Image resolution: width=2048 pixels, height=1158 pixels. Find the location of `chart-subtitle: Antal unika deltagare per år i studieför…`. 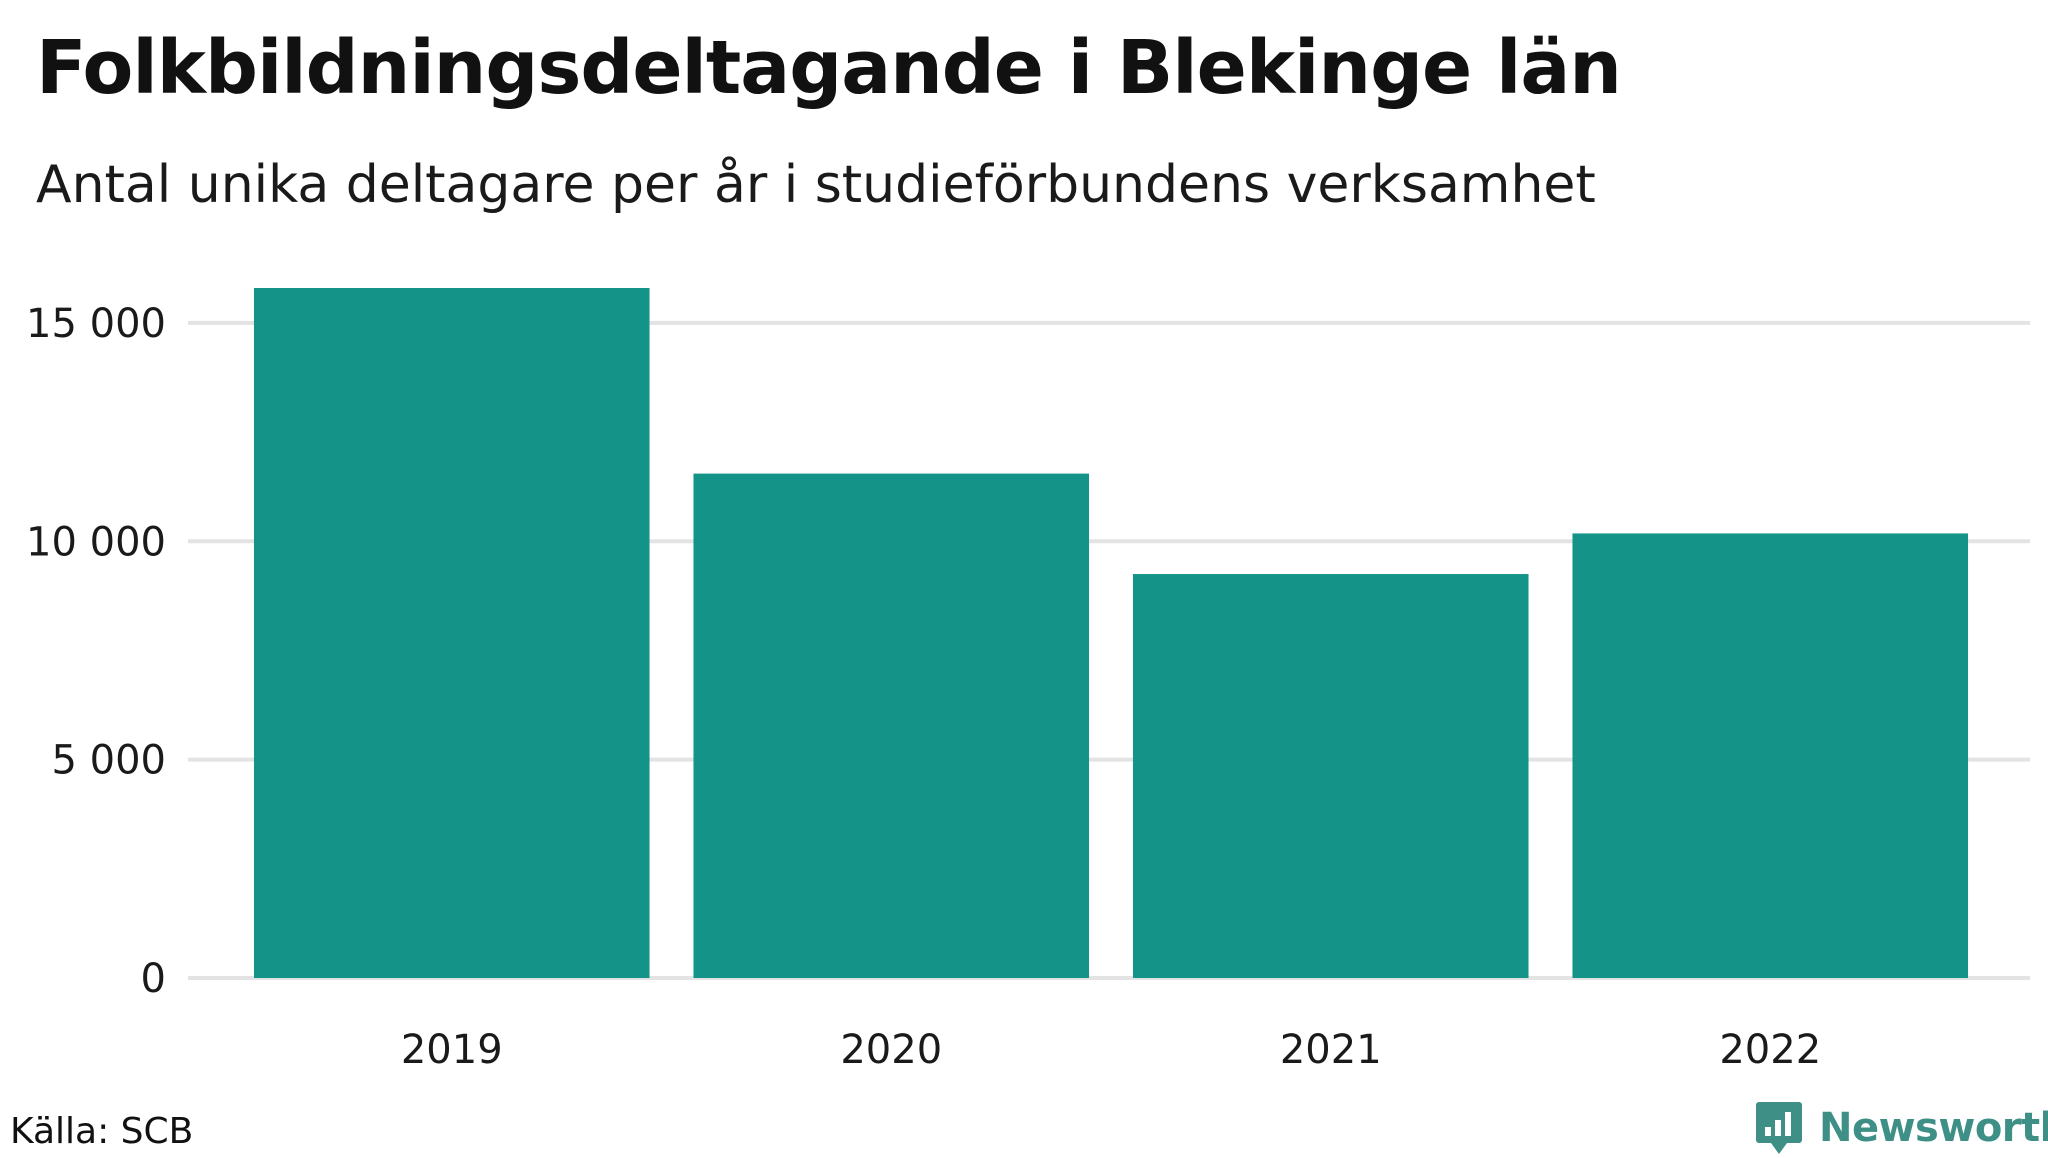

chart-subtitle: Antal unika deltagare per år i studieför… is located at coordinates (816, 185).